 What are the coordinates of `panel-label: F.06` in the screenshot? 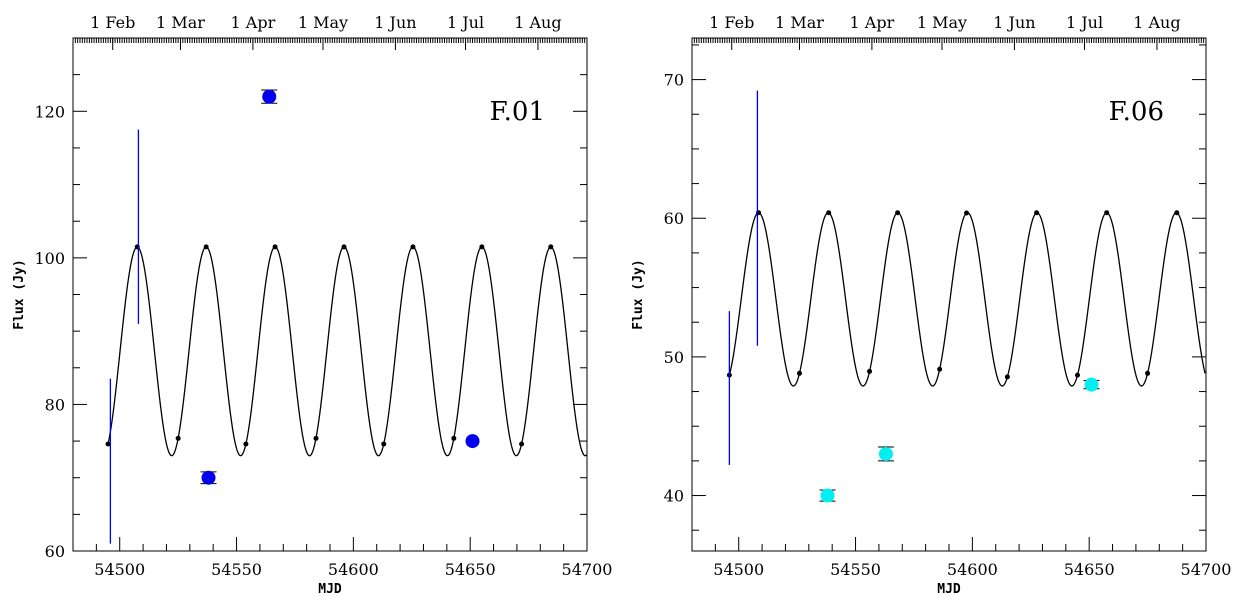 It's located at (1136, 112).